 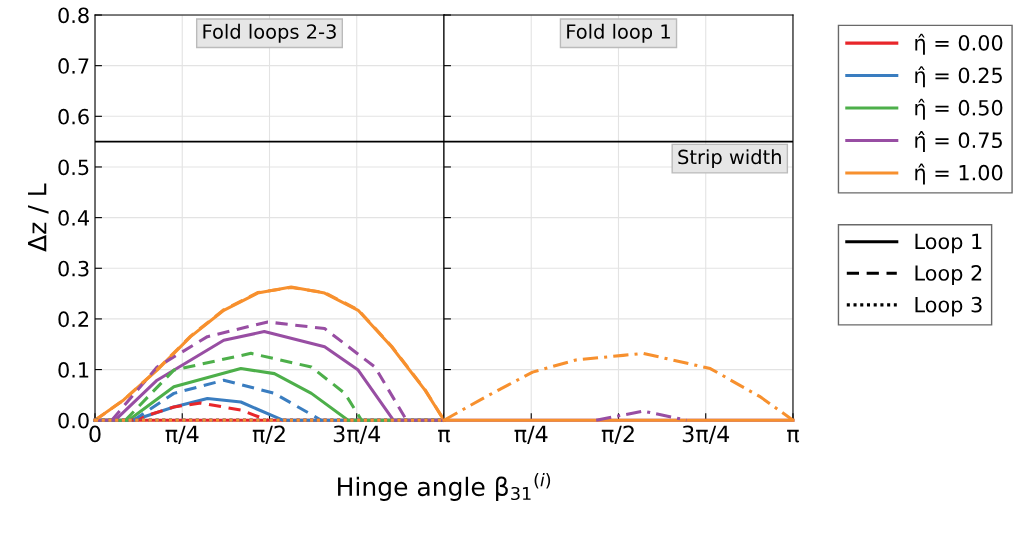 I want to click on y-tick-label: 0.0, so click(x=73, y=420).